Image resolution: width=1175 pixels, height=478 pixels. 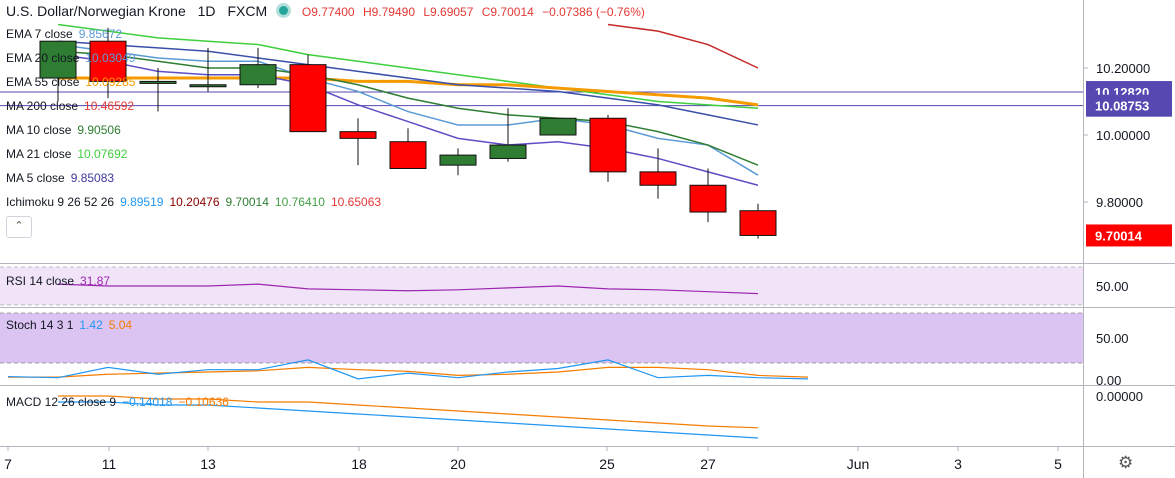 What do you see at coordinates (607, 464) in the screenshot?
I see `x-axis-label: 25` at bounding box center [607, 464].